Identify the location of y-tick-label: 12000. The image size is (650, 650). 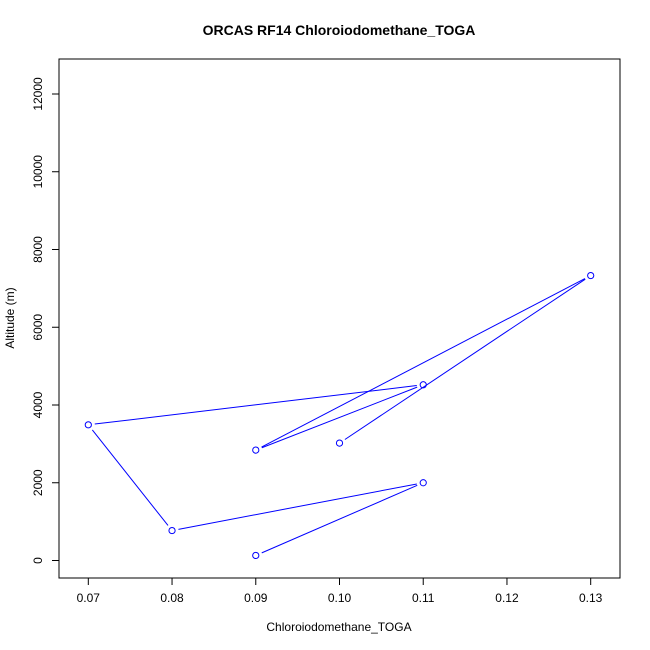
(38, 94).